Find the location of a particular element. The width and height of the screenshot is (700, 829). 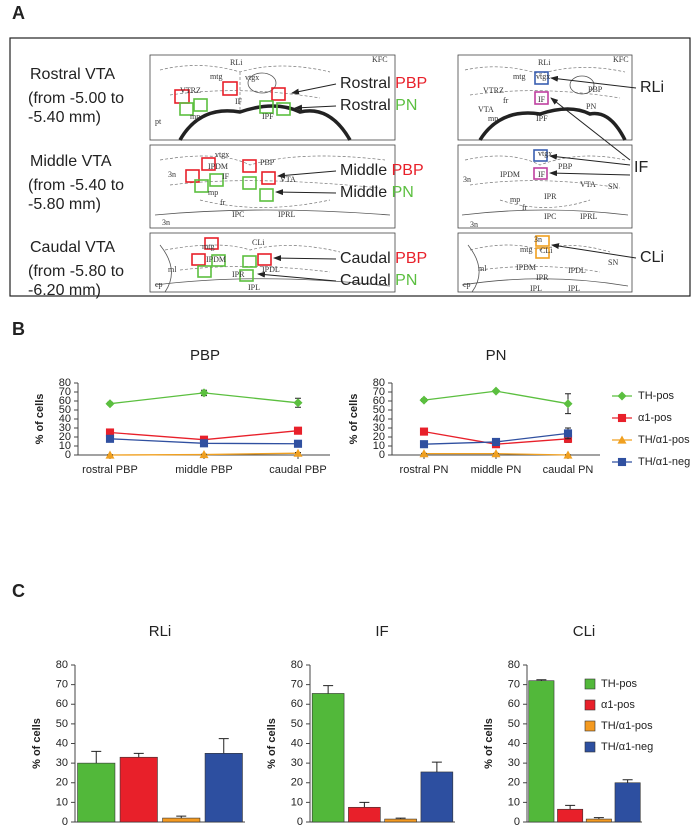

atlas-label: vtgx is located at coordinates (545, 153).